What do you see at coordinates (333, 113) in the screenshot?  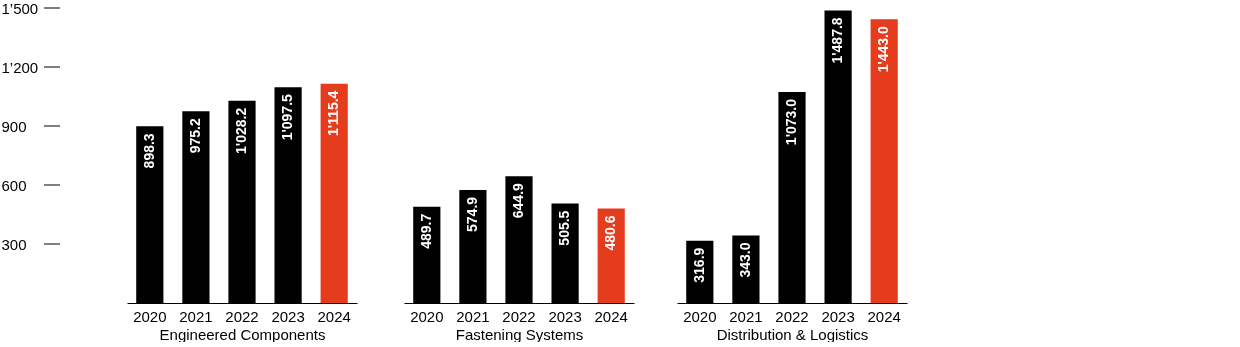 I see `data-label: 1'115.4` at bounding box center [333, 113].